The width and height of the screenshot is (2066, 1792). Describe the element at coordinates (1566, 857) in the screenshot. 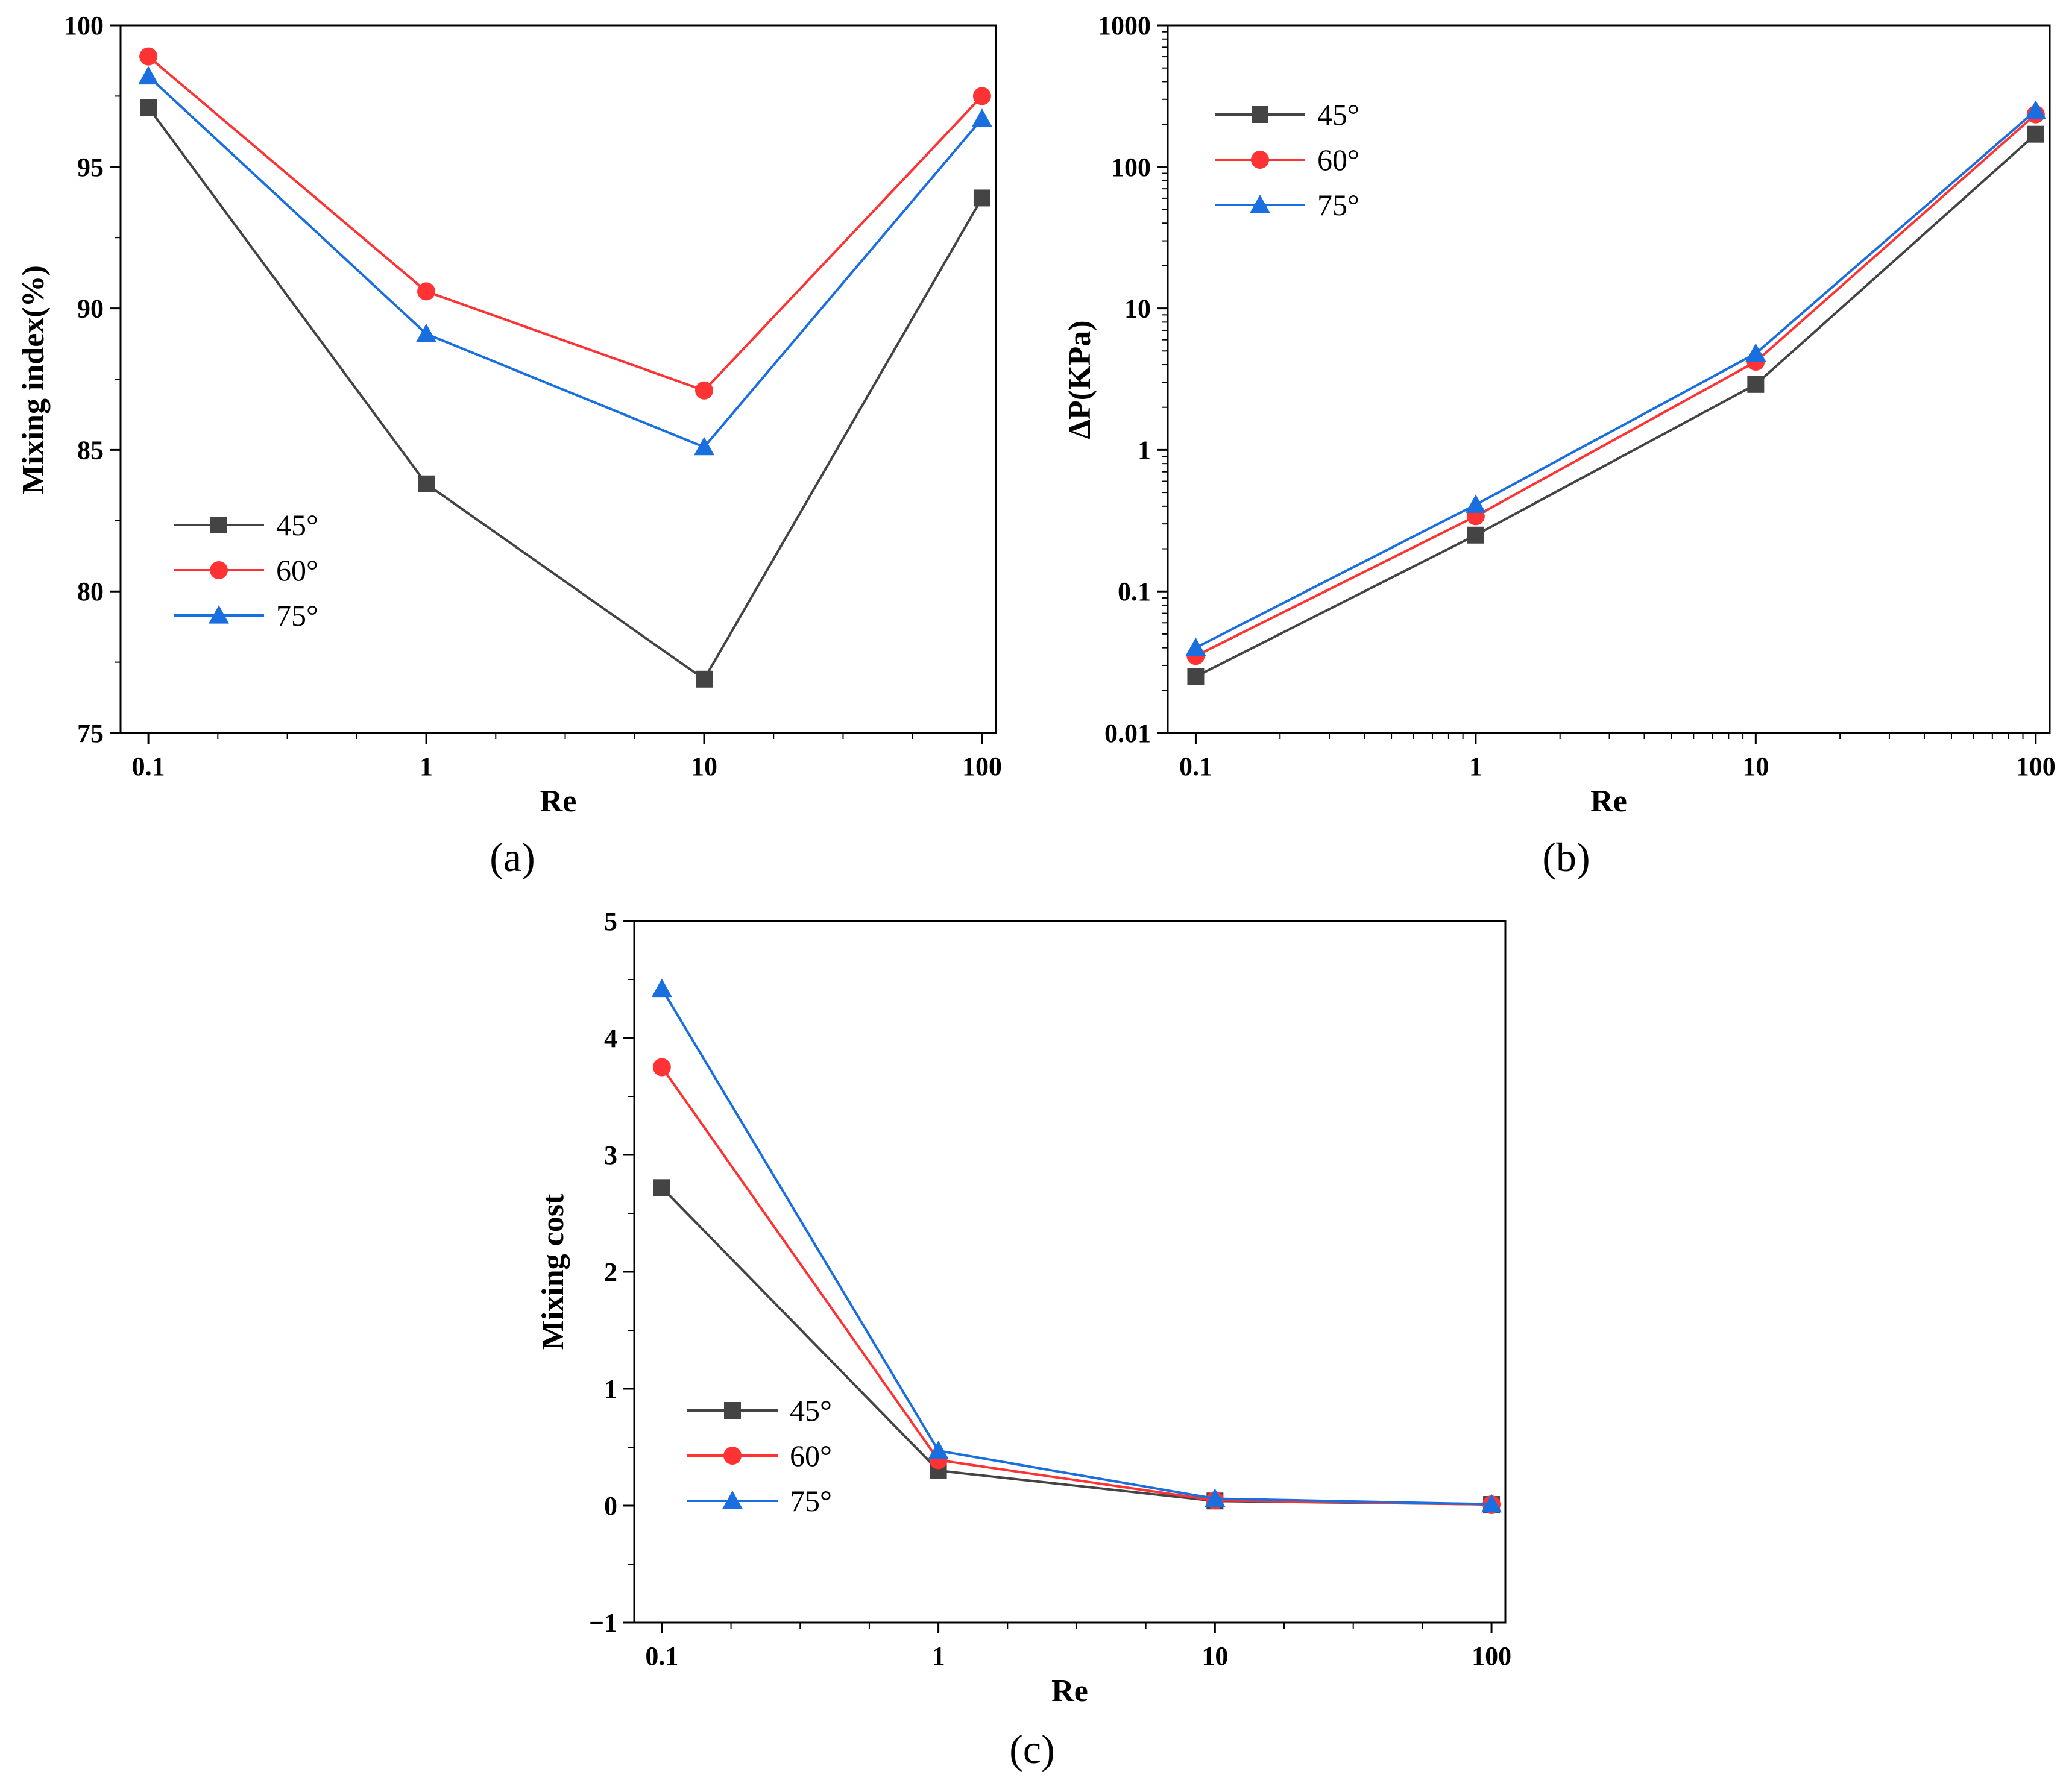

I see `panel-caption: (b)` at that location.